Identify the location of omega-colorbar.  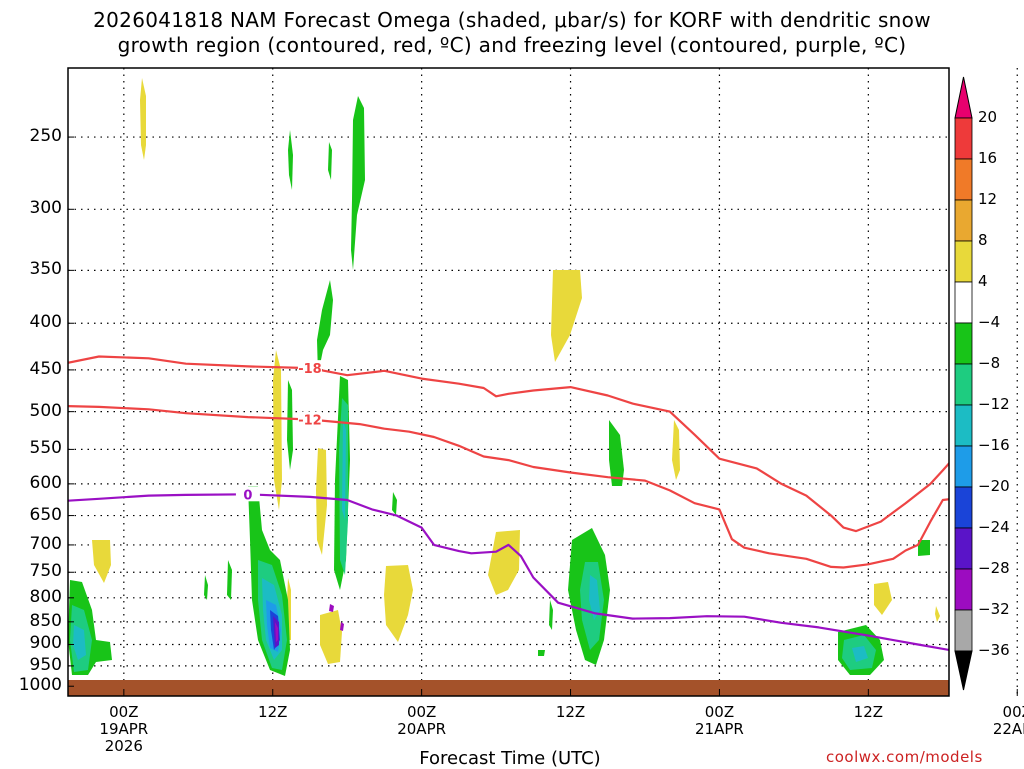
(963, 383).